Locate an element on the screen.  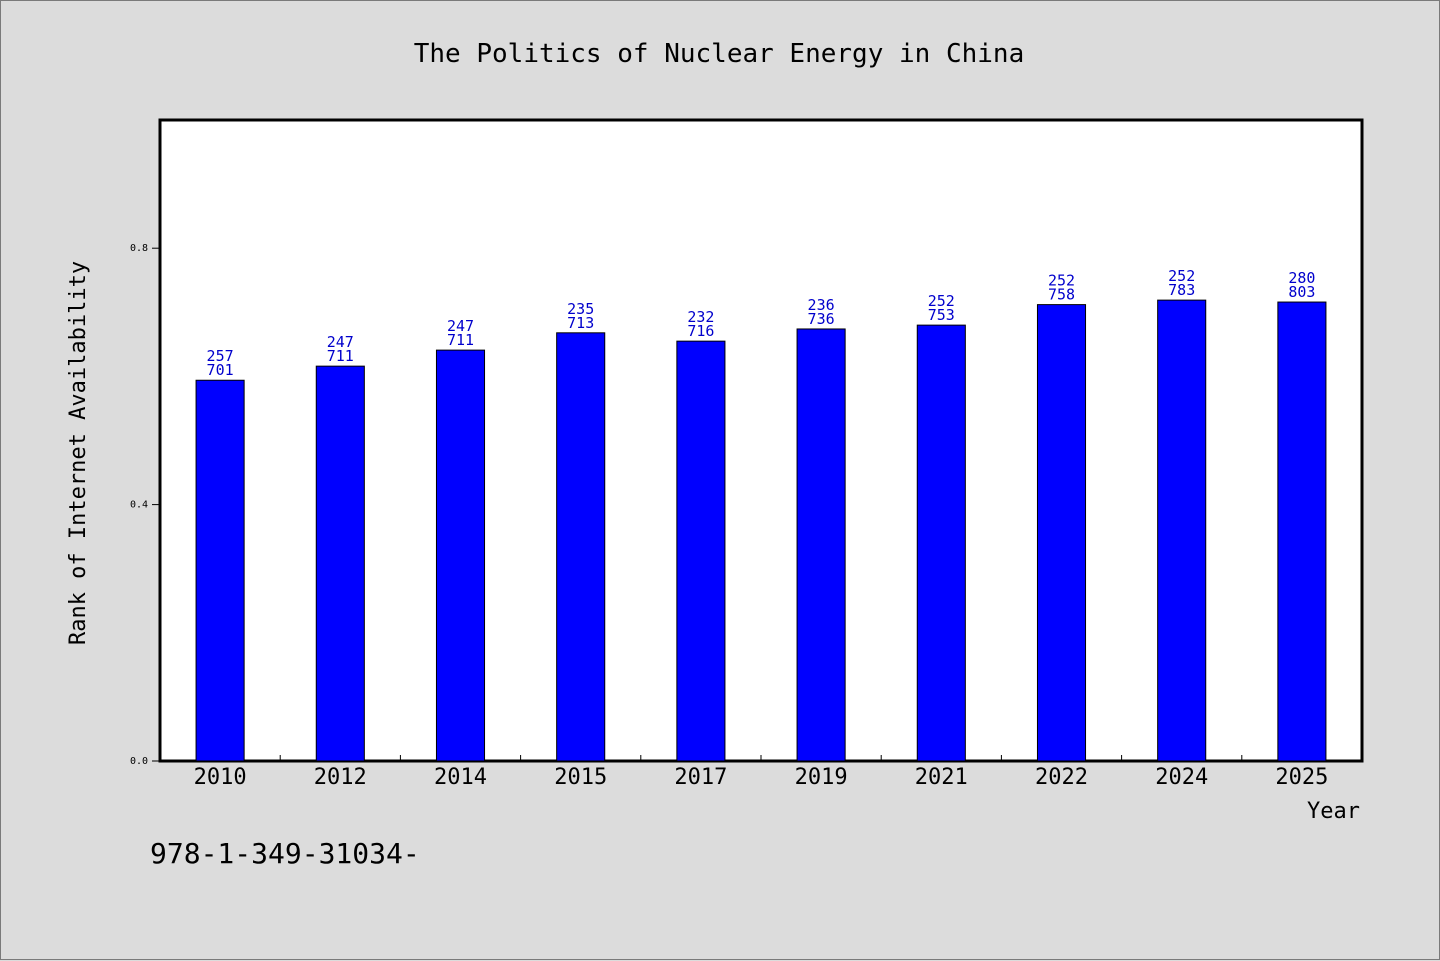
x-category-label: 2024 is located at coordinates (1181, 777).